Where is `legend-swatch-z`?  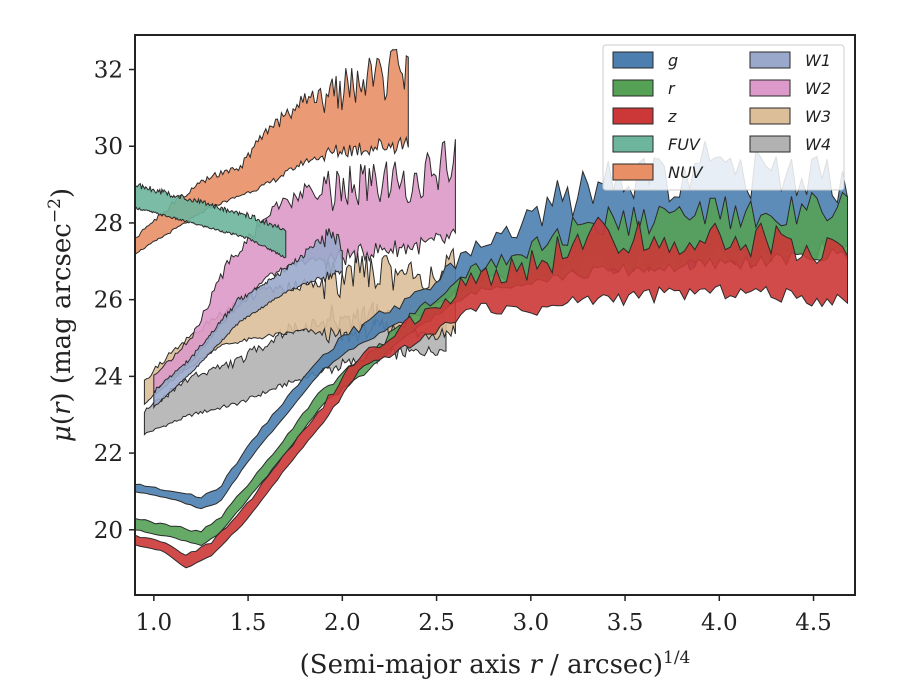 legend-swatch-z is located at coordinates (633, 116).